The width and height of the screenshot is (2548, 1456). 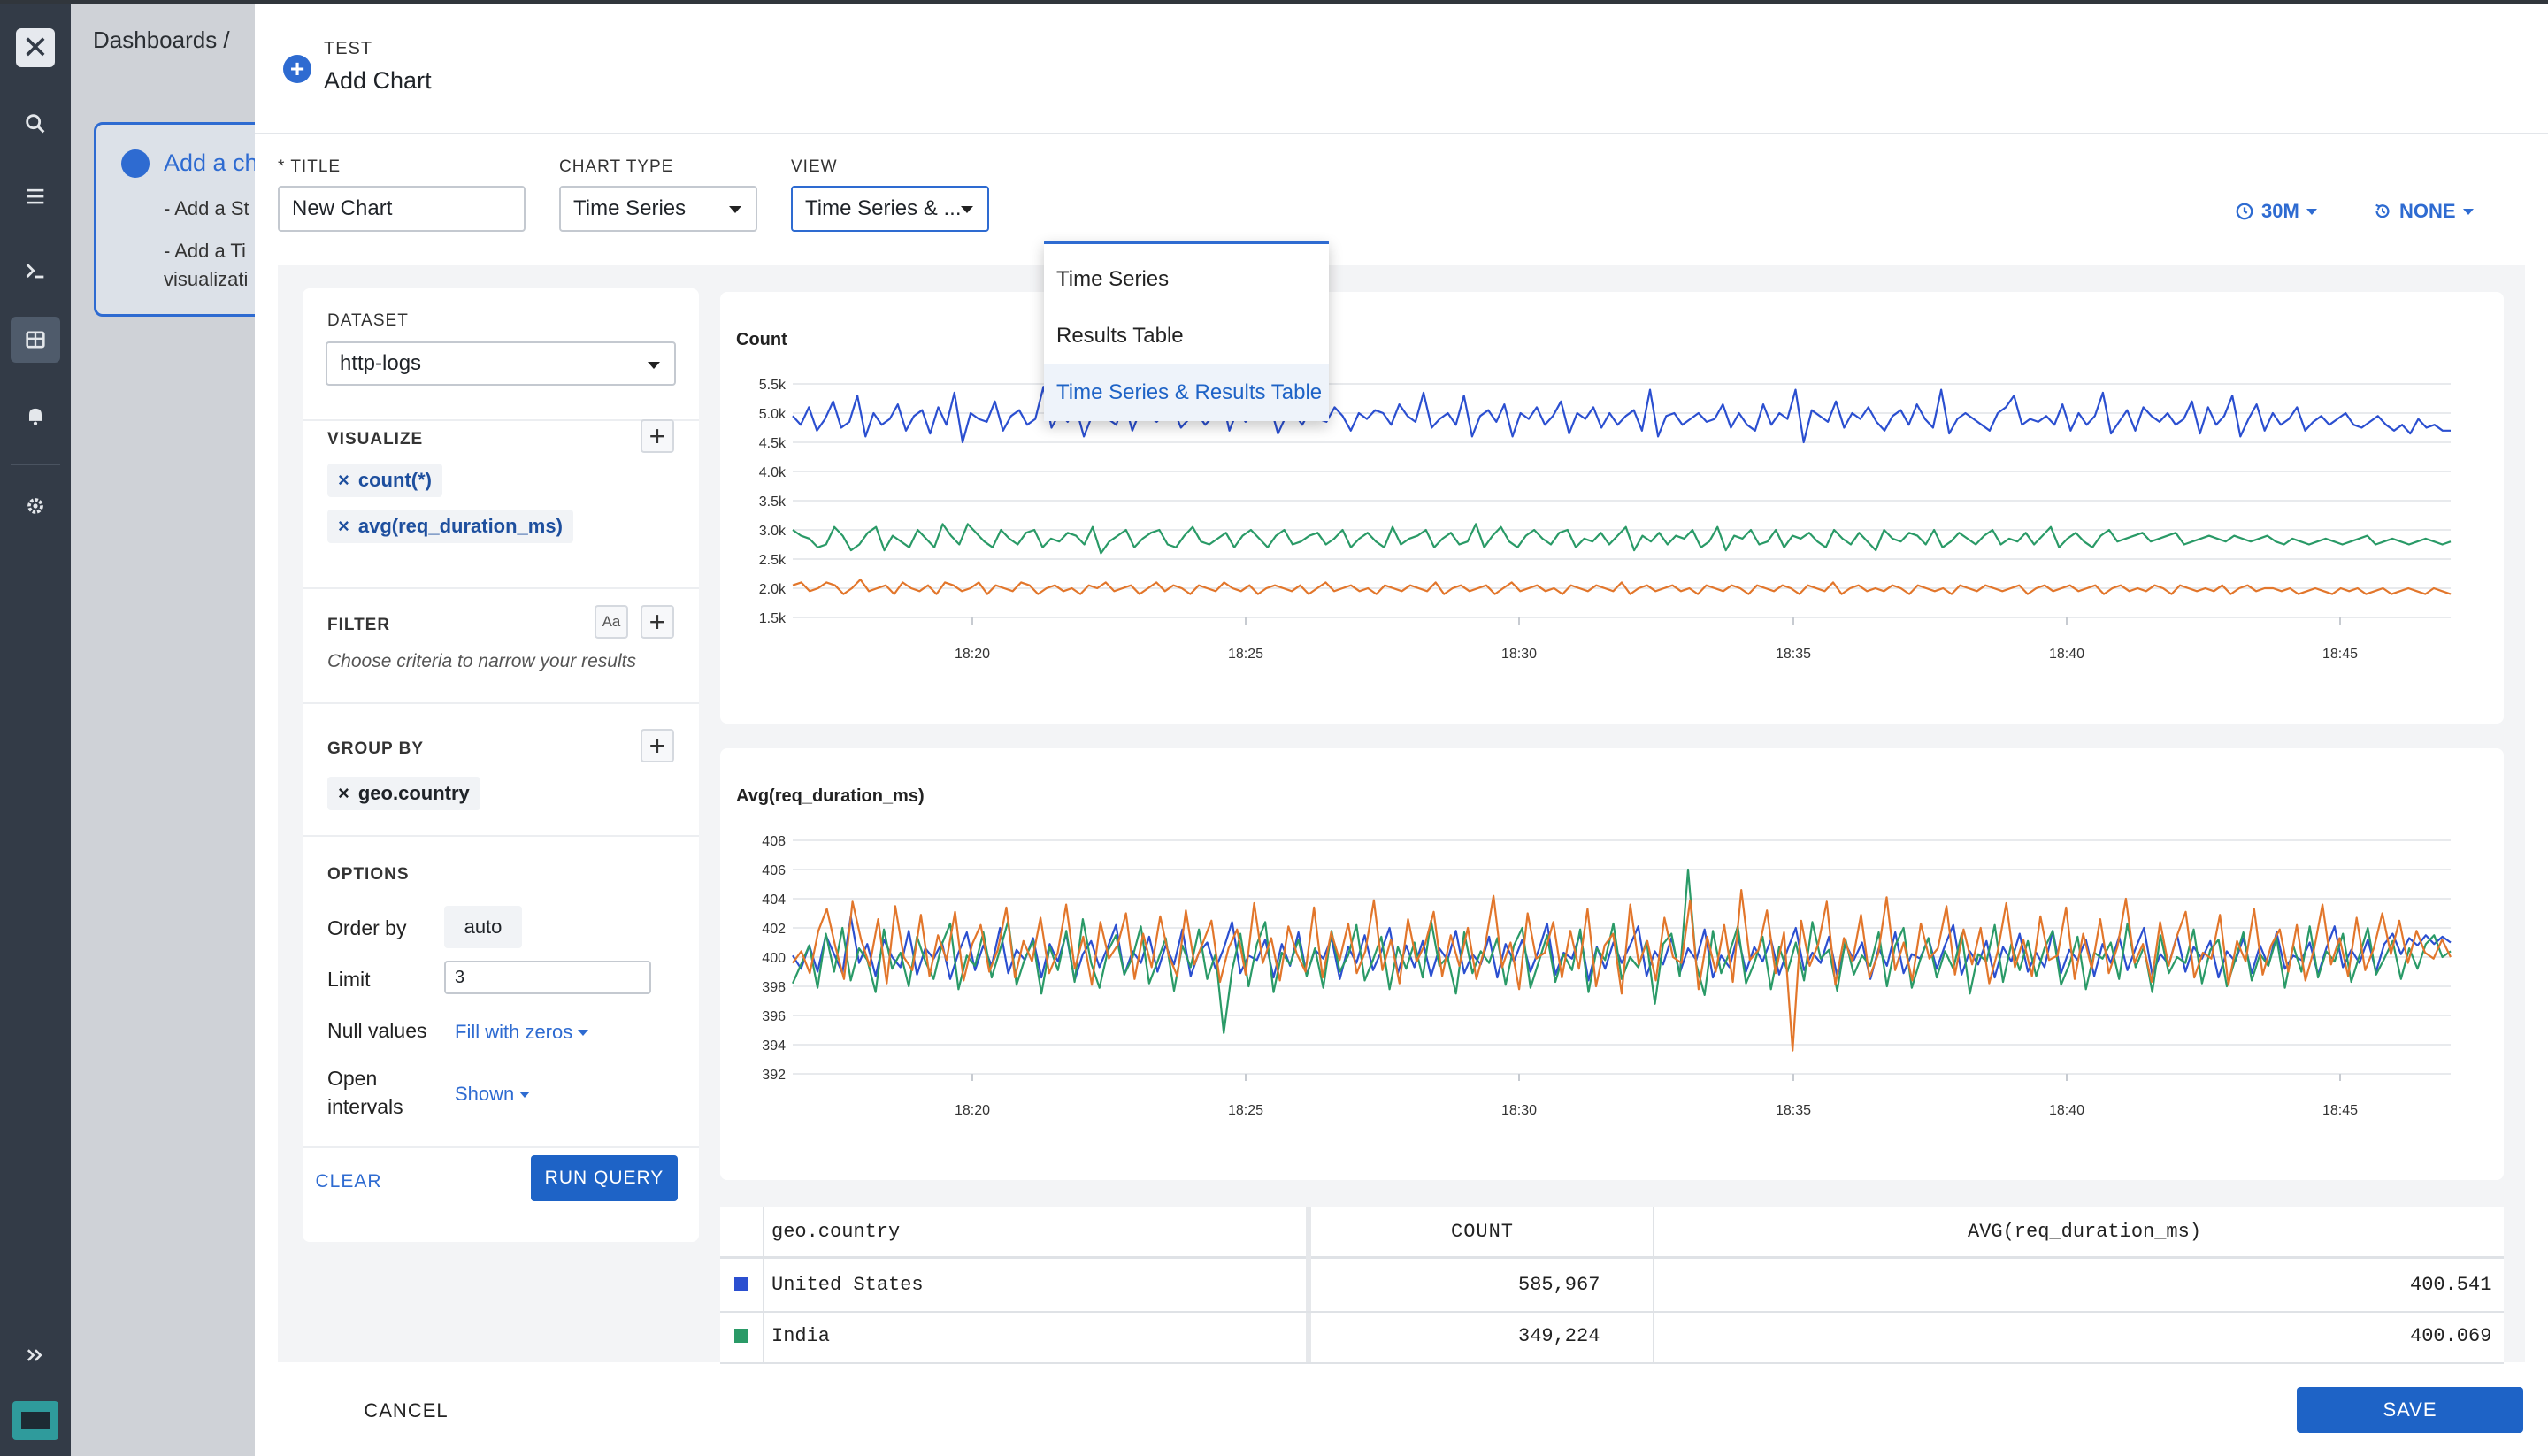 What do you see at coordinates (2451, 1336) in the screenshot?
I see `table-cell-avg: 400.069` at bounding box center [2451, 1336].